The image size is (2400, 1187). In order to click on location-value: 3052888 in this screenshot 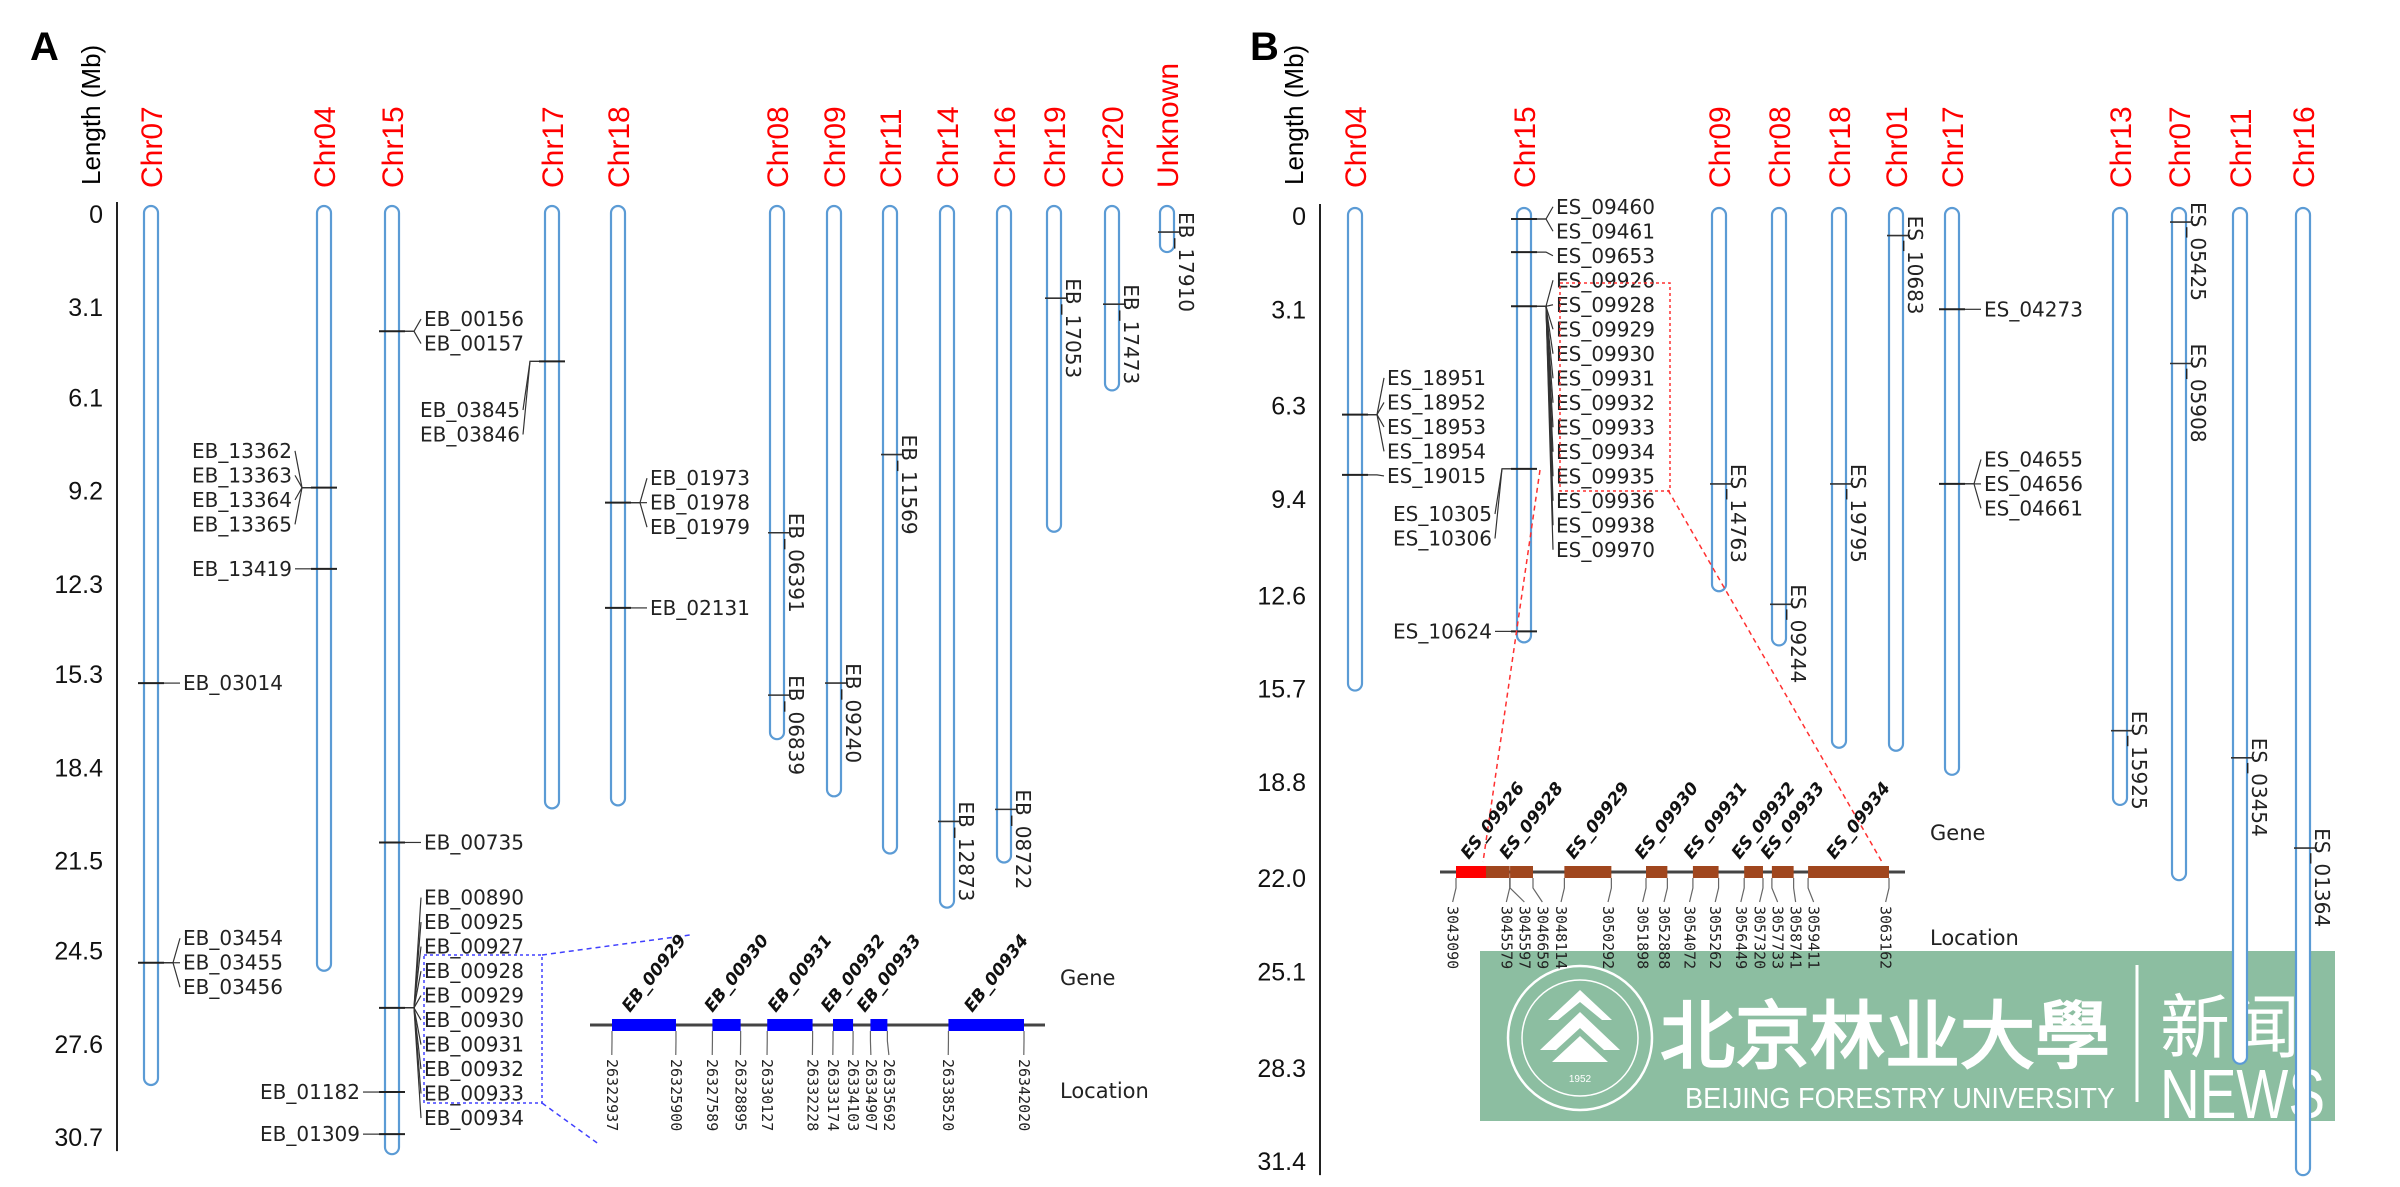, I will do `click(1664, 937)`.